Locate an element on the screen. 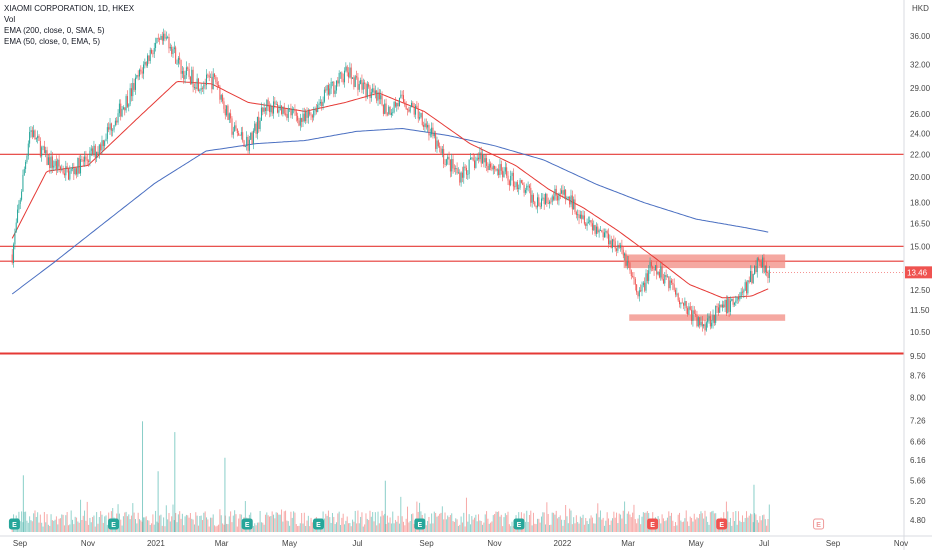 The image size is (932, 550). ema200-legend: EMA (200, close, 0, SMA, 5) is located at coordinates (54, 30).